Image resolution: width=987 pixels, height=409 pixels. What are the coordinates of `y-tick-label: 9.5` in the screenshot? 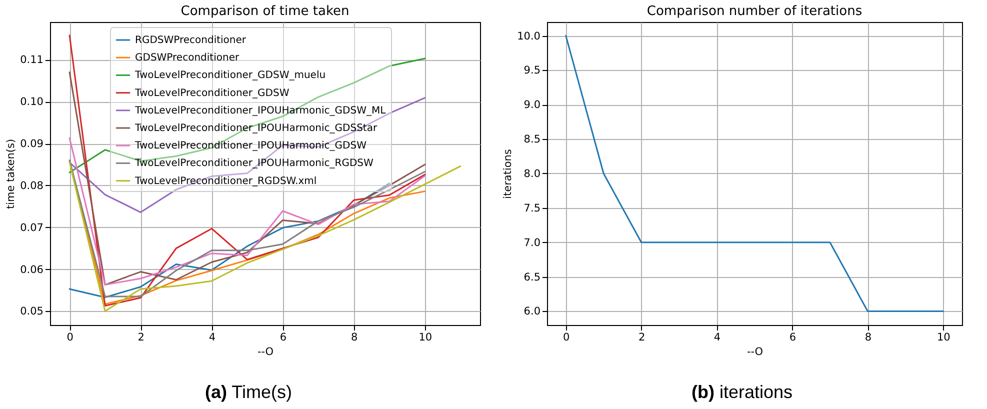 It's located at (532, 70).